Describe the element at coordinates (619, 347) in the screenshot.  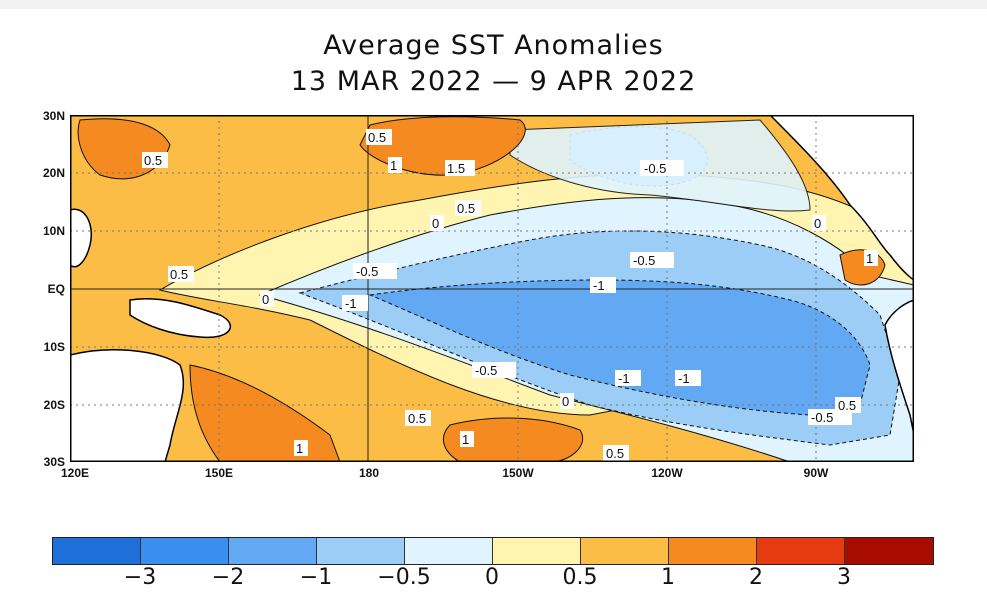
I see `anomaly-zone-below-neg1` at that location.